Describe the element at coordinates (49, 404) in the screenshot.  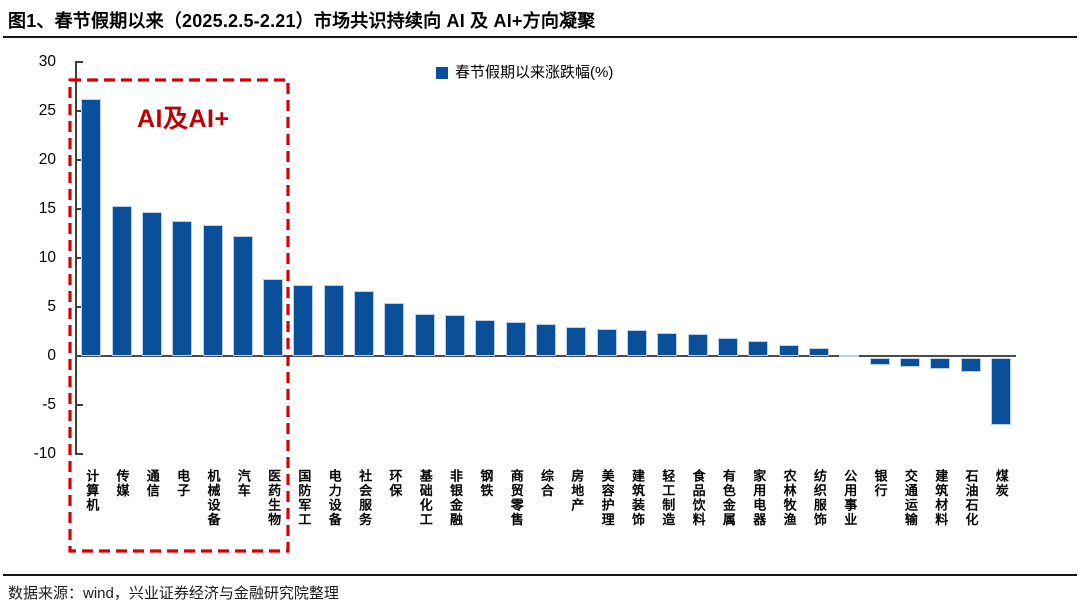
I see `y-tick-label: -5` at that location.